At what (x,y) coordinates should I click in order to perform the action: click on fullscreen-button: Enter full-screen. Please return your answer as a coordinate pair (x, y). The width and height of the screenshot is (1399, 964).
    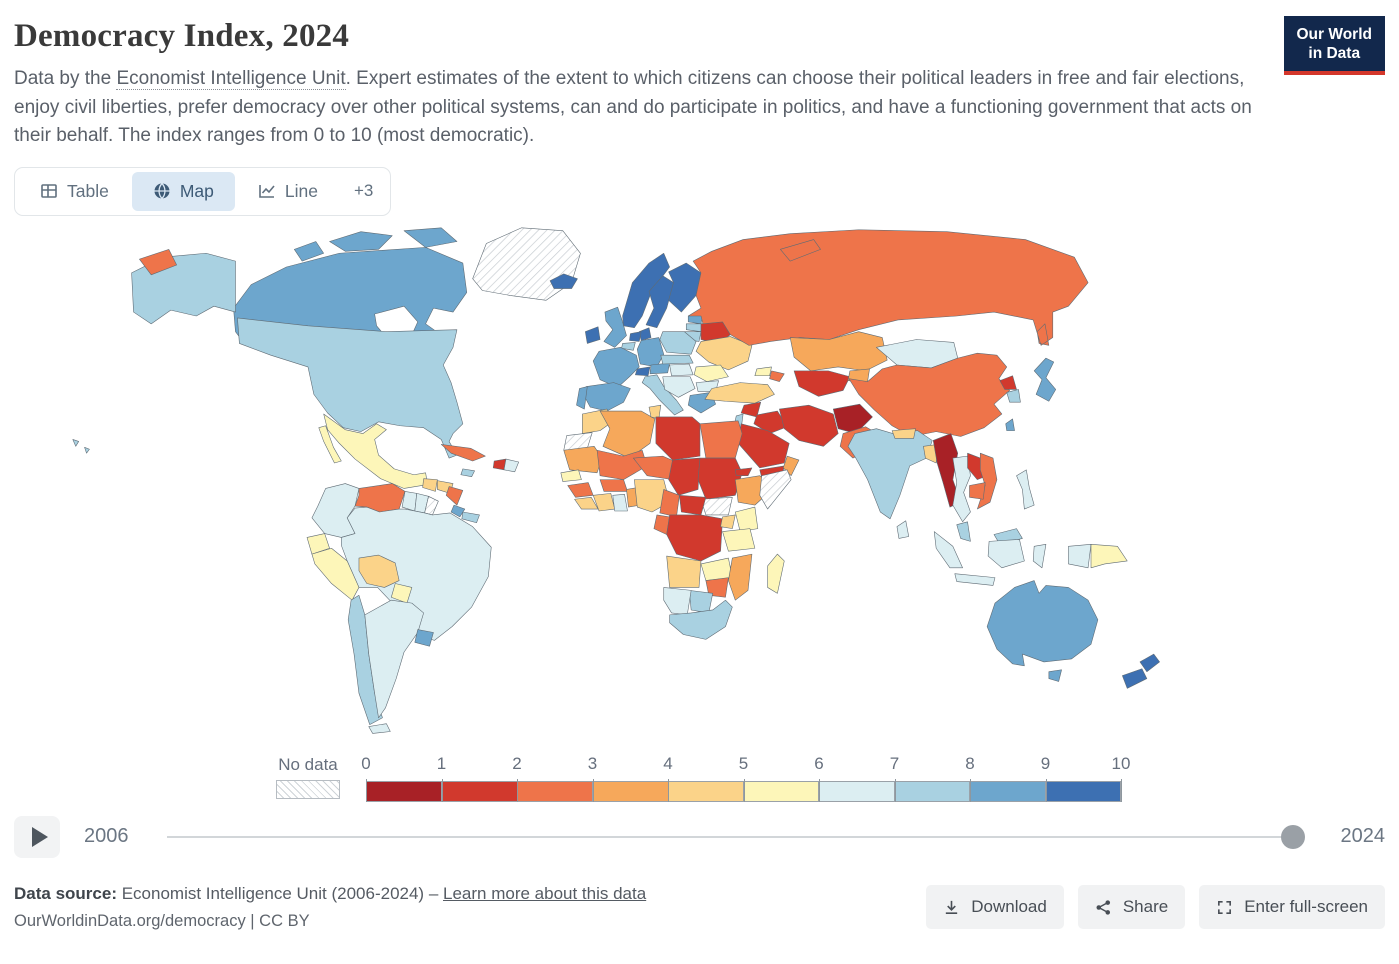
    Looking at the image, I should click on (1292, 907).